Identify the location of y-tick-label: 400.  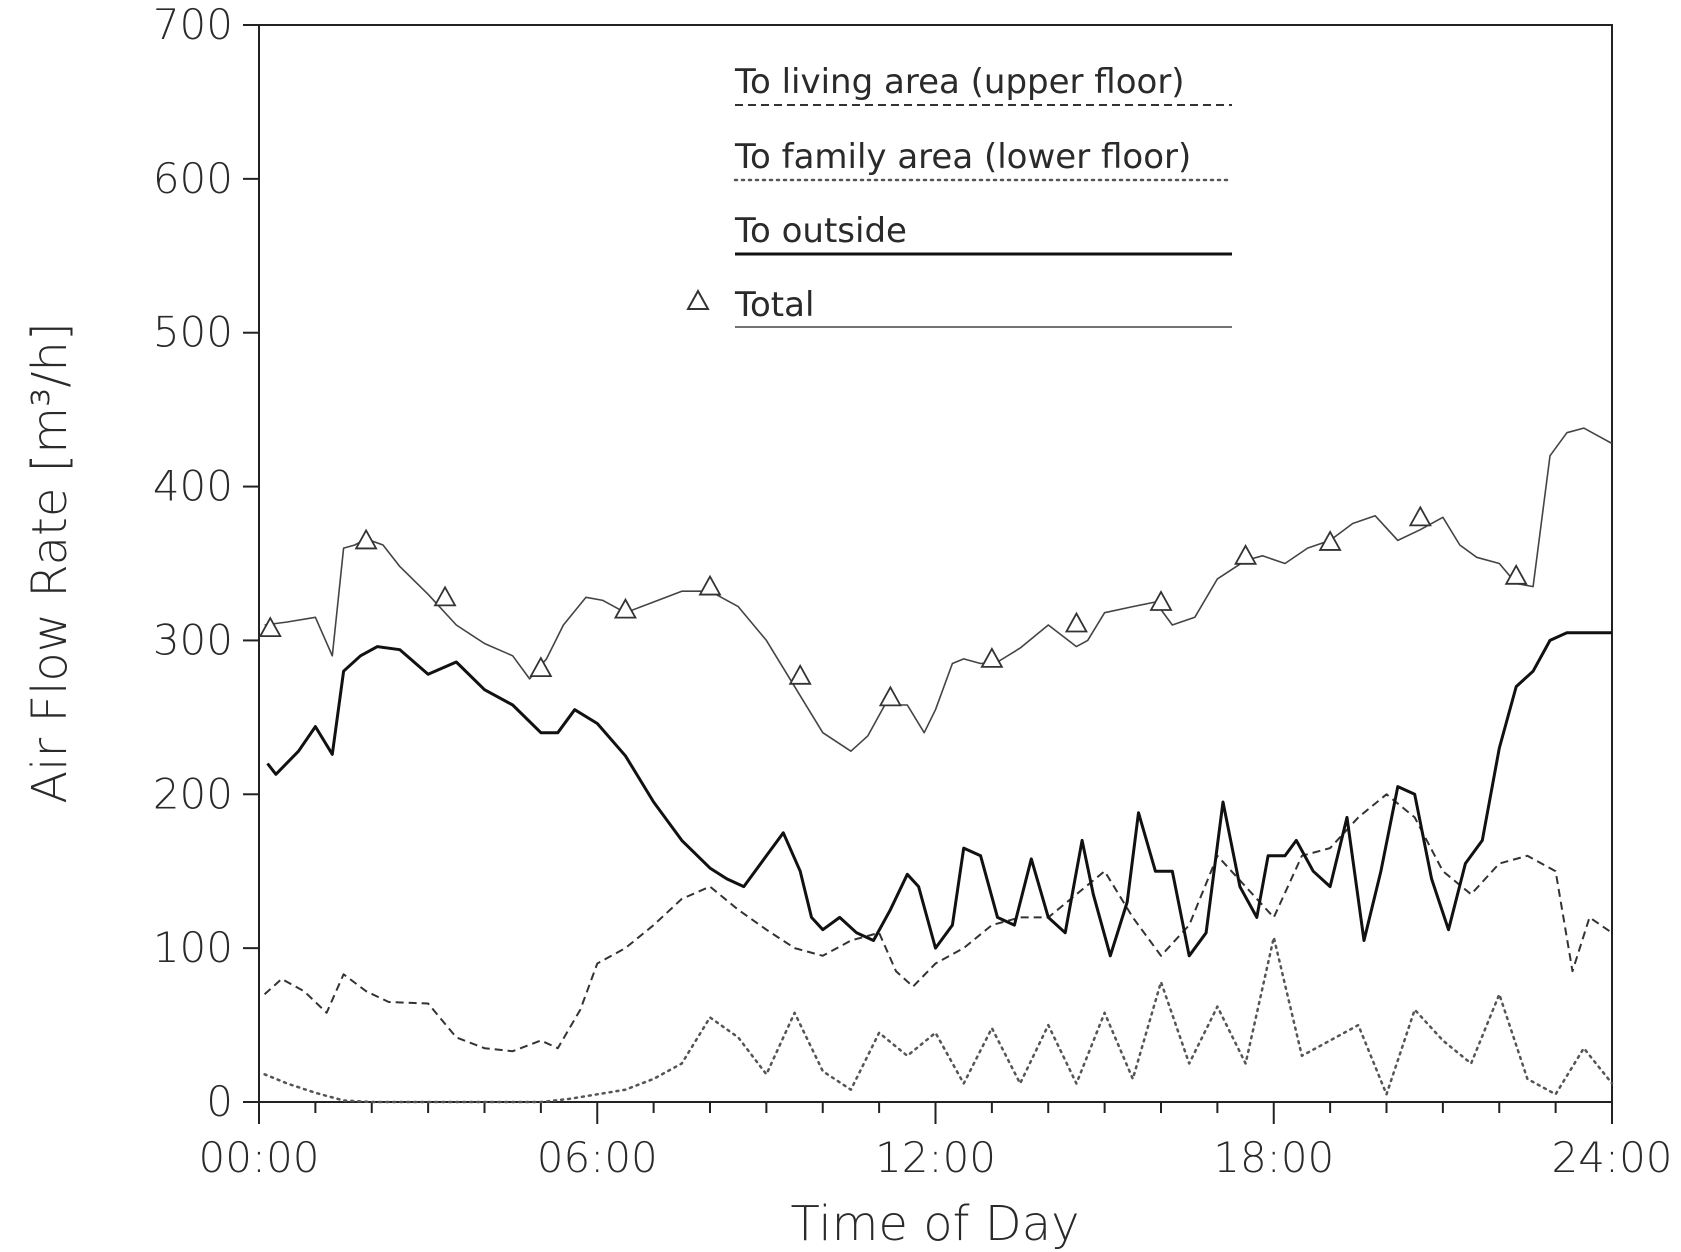
(193, 486).